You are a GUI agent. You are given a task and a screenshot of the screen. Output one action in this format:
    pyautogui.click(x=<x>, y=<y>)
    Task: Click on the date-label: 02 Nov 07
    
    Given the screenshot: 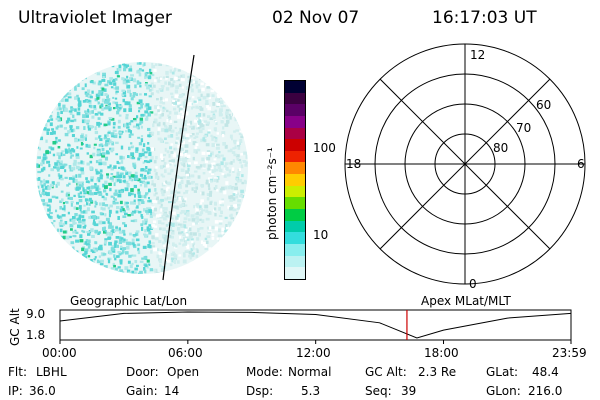 What is the action you would take?
    pyautogui.click(x=316, y=18)
    